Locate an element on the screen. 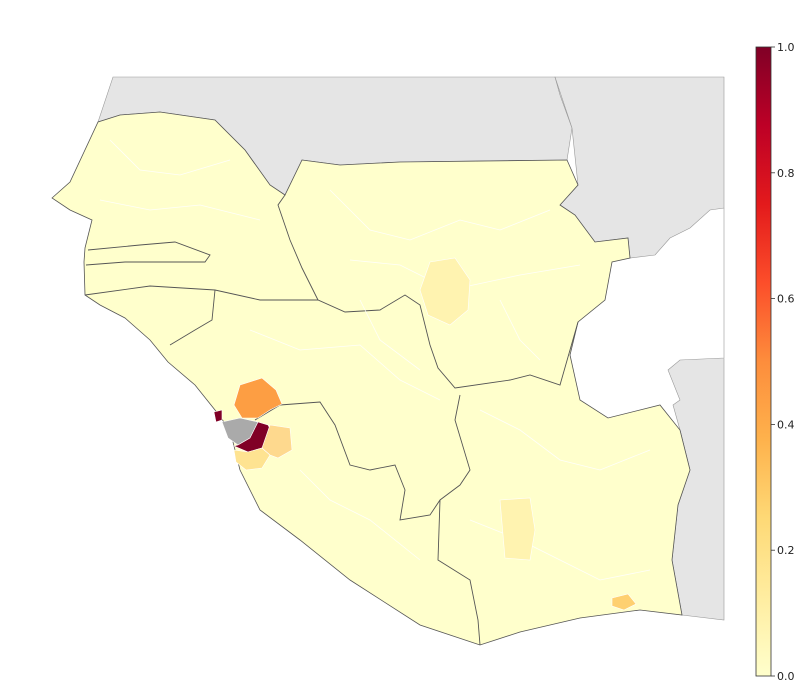 The height and width of the screenshot is (700, 800). colorbar-tick-label: 0.8 is located at coordinates (786, 173).